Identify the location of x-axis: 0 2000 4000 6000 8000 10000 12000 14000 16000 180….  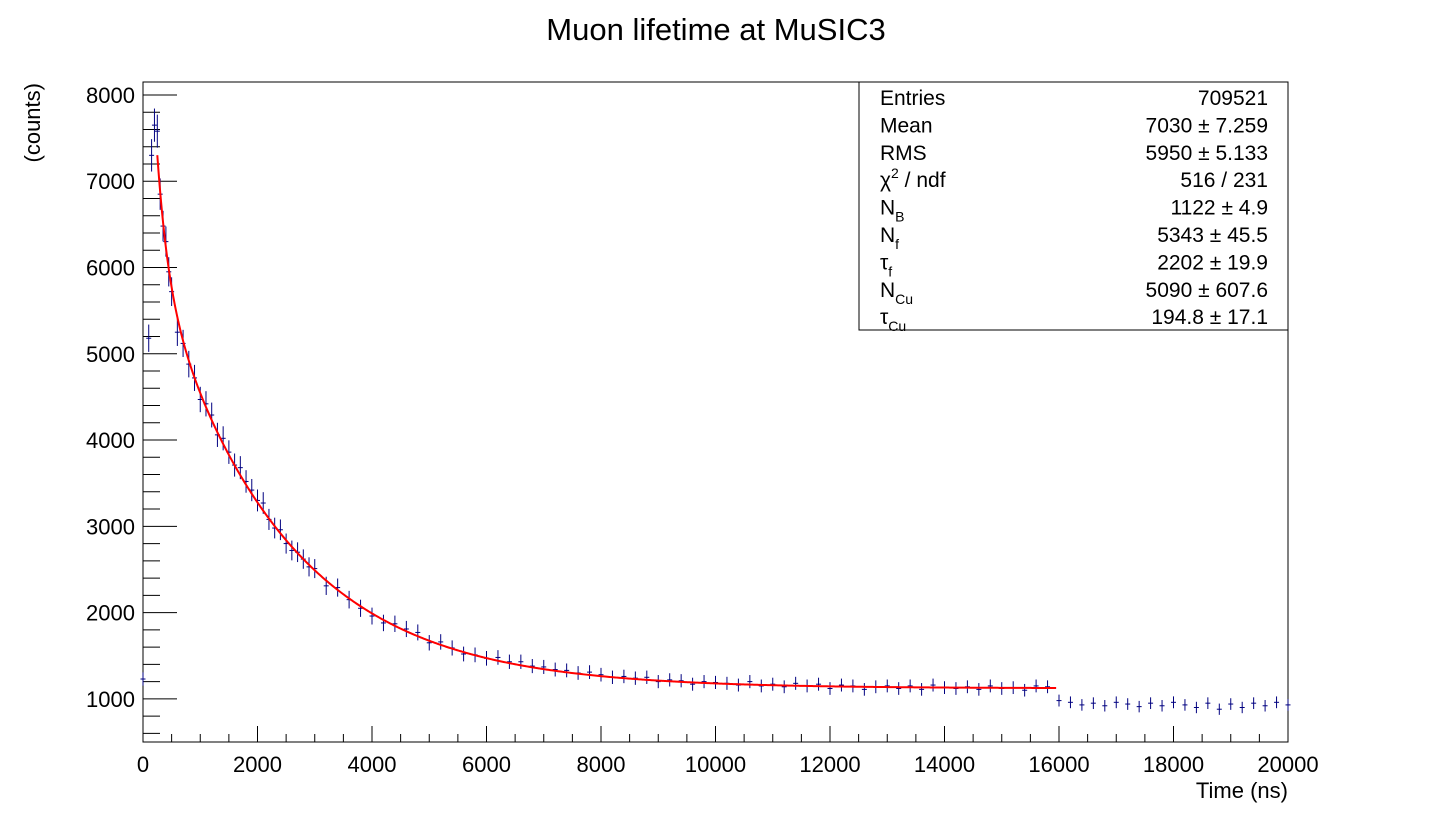
(728, 751).